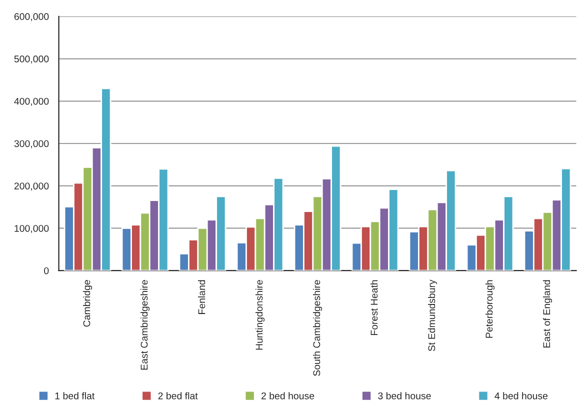 Image resolution: width=588 pixels, height=410 pixels. I want to click on legend-label: 4 bed house, so click(521, 396).